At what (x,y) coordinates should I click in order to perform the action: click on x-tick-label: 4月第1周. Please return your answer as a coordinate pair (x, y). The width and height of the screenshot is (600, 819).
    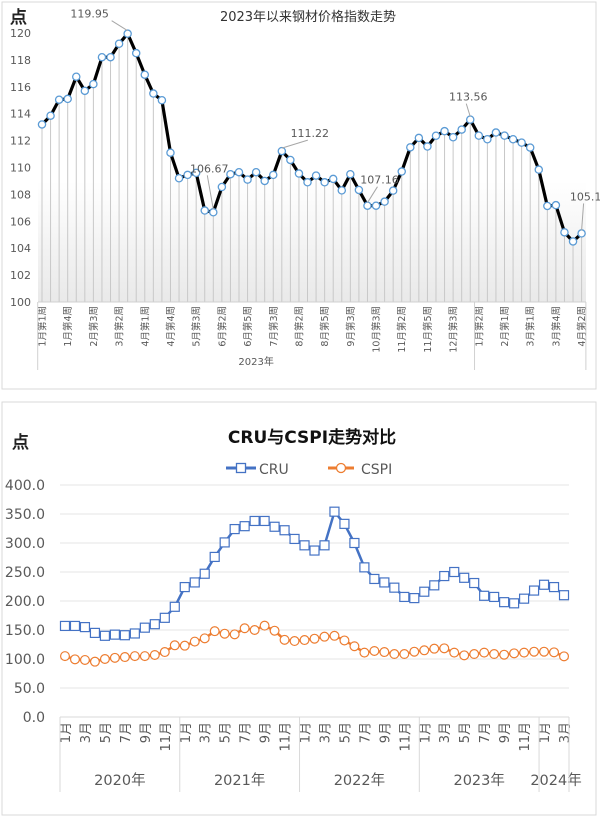
    Looking at the image, I should click on (145, 326).